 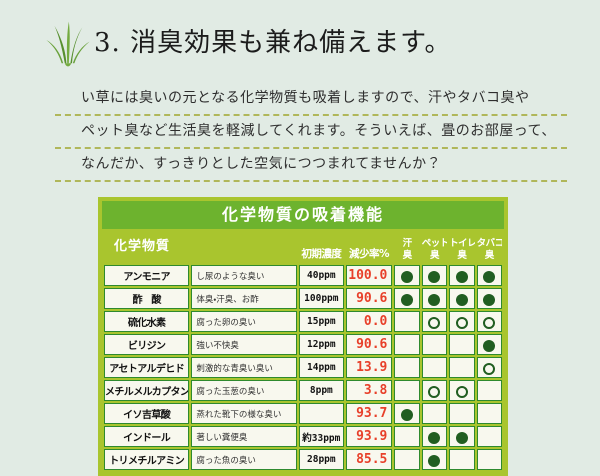 What do you see at coordinates (147, 321) in the screenshot?
I see `substance-name: 硫化水素` at bounding box center [147, 321].